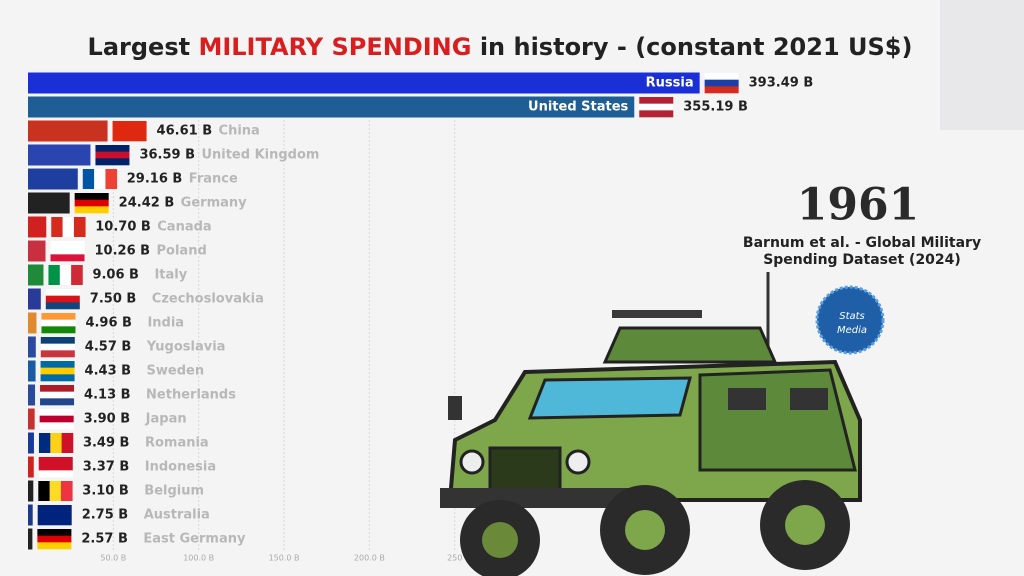 The width and height of the screenshot is (1024, 576). Describe the element at coordinates (670, 83) in the screenshot. I see `category-label: Russia` at that location.